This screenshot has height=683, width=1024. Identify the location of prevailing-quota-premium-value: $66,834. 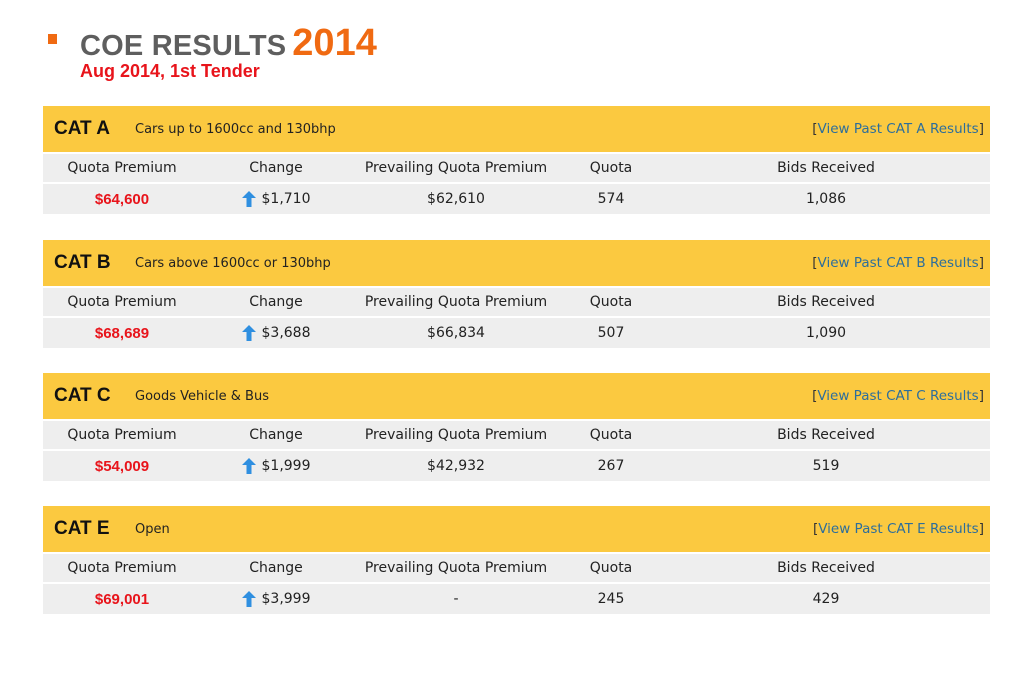
(456, 333).